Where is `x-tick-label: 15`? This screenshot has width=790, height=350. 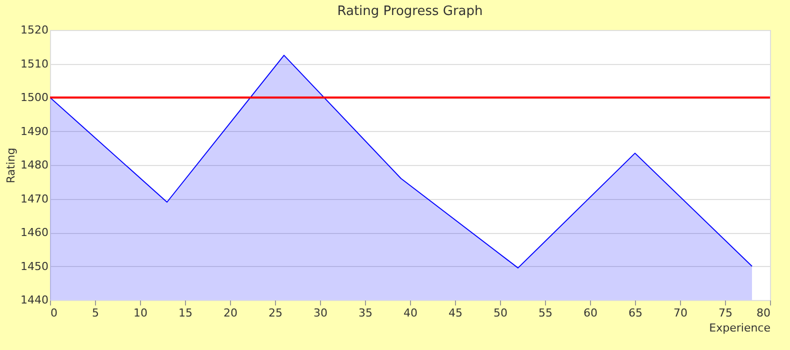 x-tick-label: 15 is located at coordinates (185, 313).